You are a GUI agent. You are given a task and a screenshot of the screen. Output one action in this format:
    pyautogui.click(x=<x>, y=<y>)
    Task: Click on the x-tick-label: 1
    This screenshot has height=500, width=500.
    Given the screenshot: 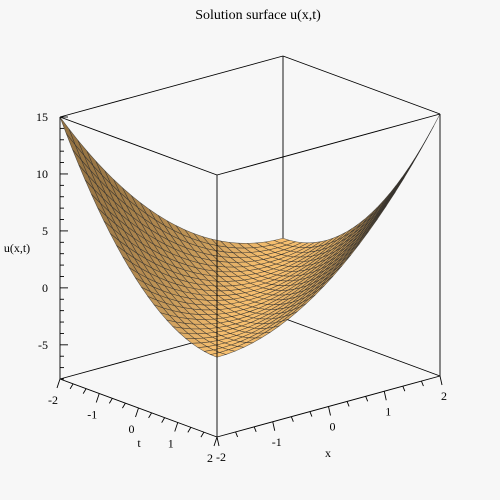 What is the action you would take?
    pyautogui.click(x=388, y=411)
    